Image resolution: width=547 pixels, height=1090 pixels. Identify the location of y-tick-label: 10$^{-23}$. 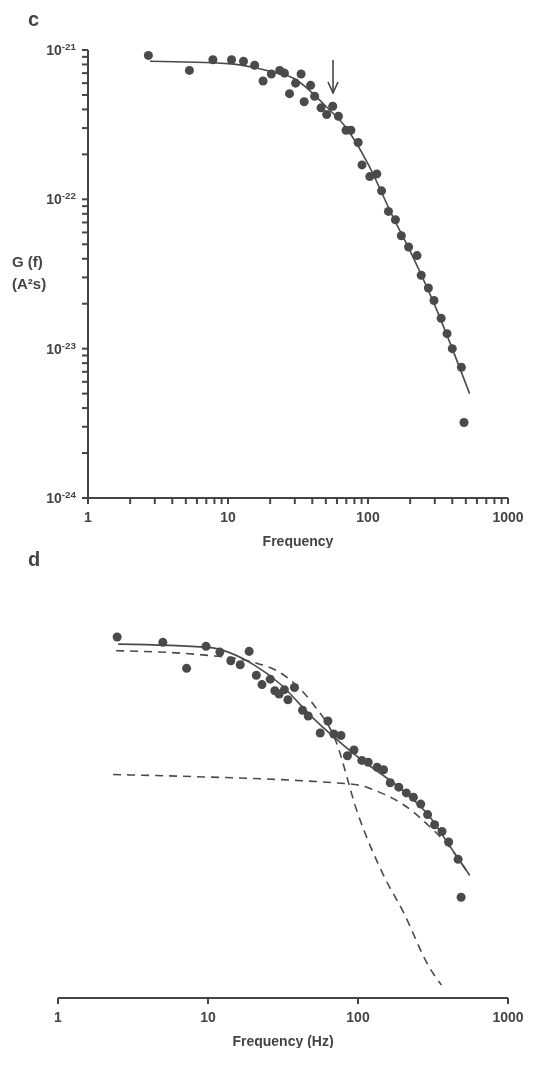
(61, 348).